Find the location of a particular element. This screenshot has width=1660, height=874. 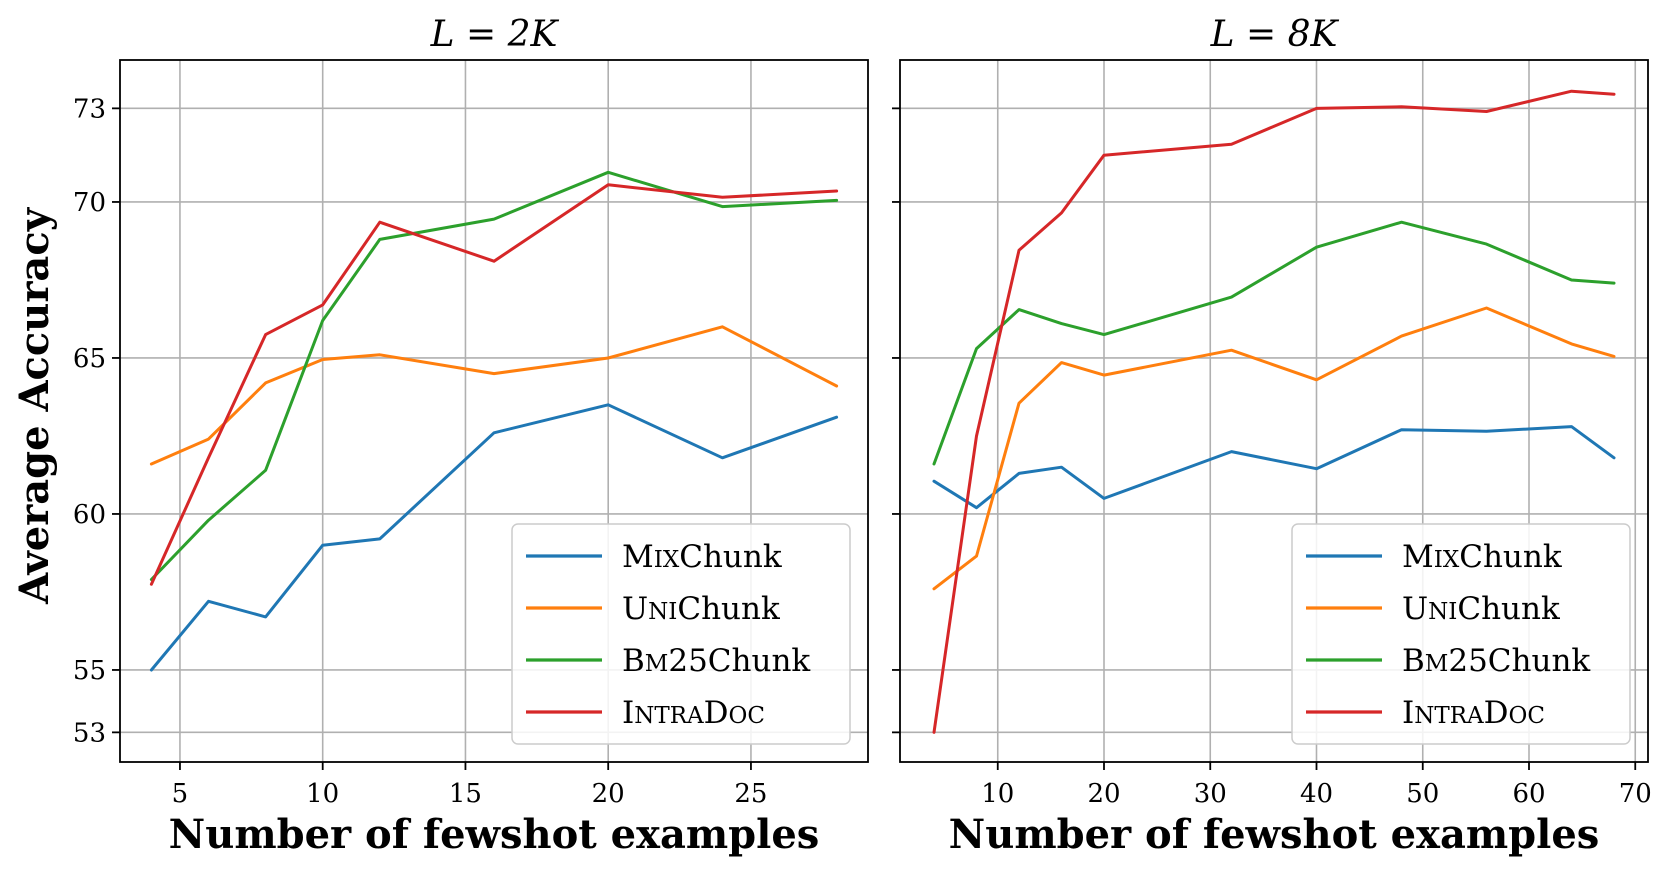

y-tick-label: 53 is located at coordinates (89, 733).